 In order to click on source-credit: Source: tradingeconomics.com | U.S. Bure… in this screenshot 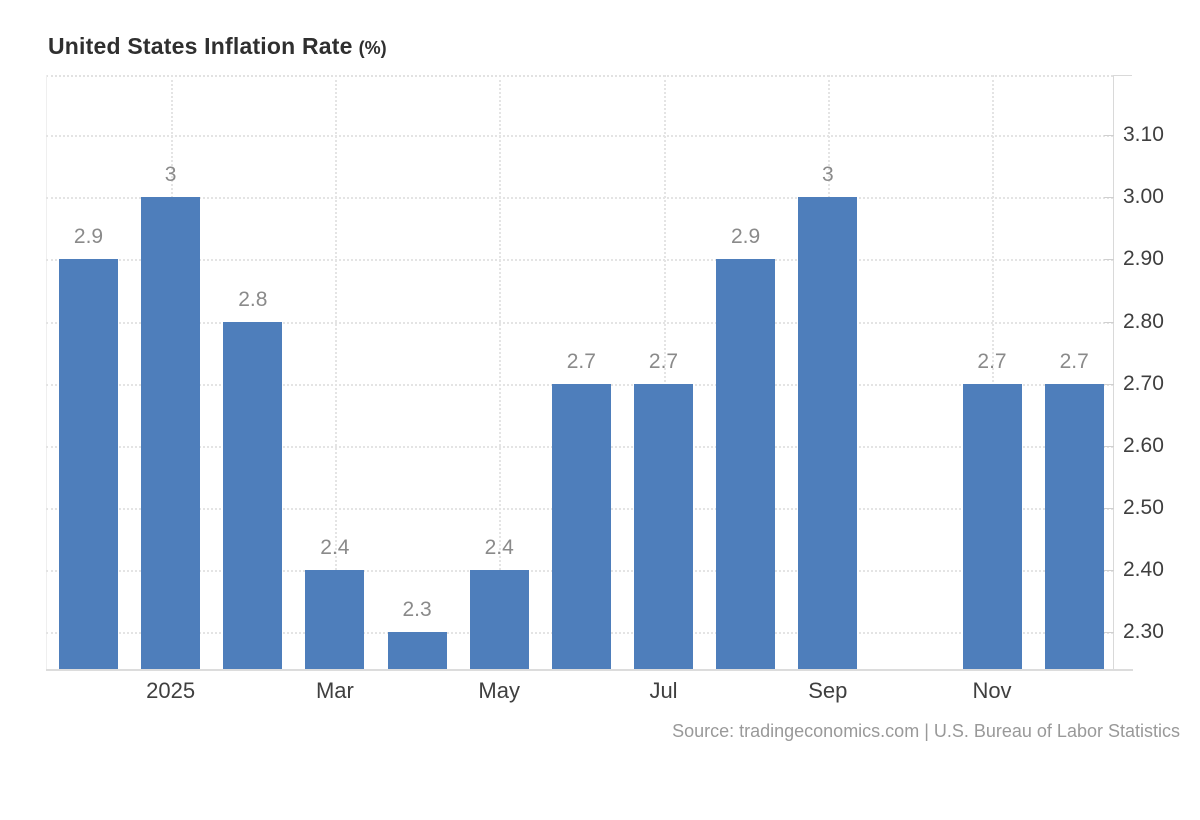, I will do `click(926, 731)`.